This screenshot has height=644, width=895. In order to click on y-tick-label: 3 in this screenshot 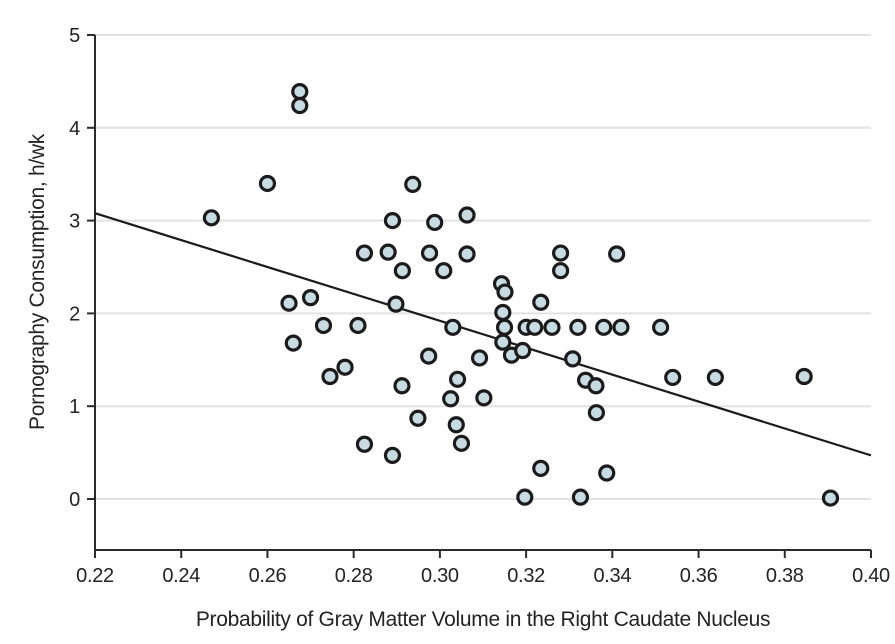, I will do `click(74, 222)`.